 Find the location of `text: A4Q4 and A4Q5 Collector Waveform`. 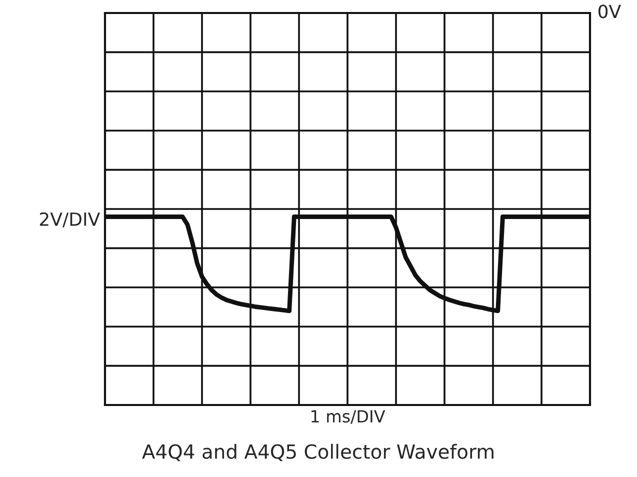

text: A4Q4 and A4Q5 Collector Waveform is located at coordinates (318, 453).